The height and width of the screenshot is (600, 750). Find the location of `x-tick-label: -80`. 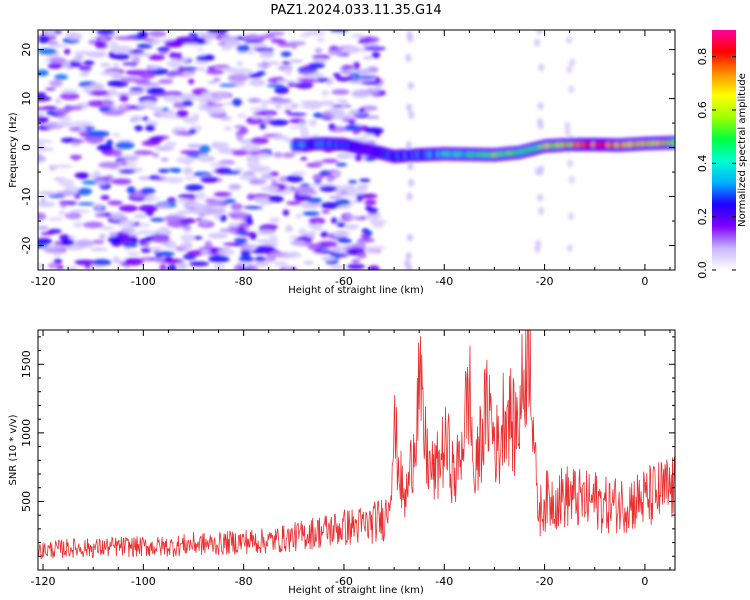

x-tick-label: -80 is located at coordinates (244, 581).